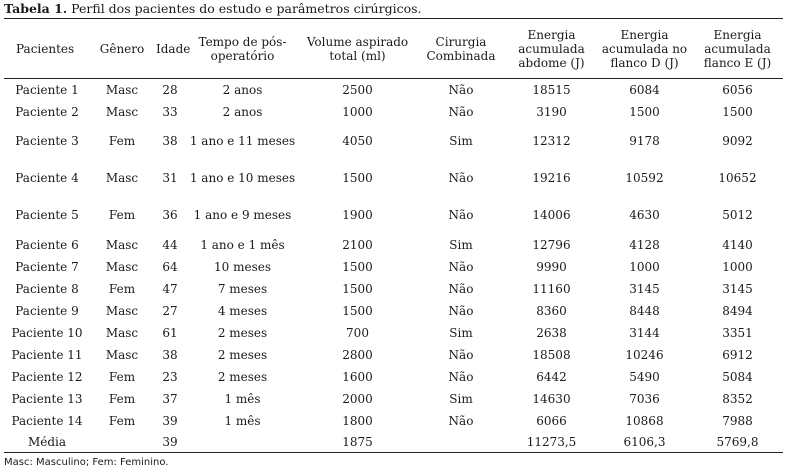  Describe the element at coordinates (737, 178) in the screenshot. I see `table-cell: 10652` at that location.